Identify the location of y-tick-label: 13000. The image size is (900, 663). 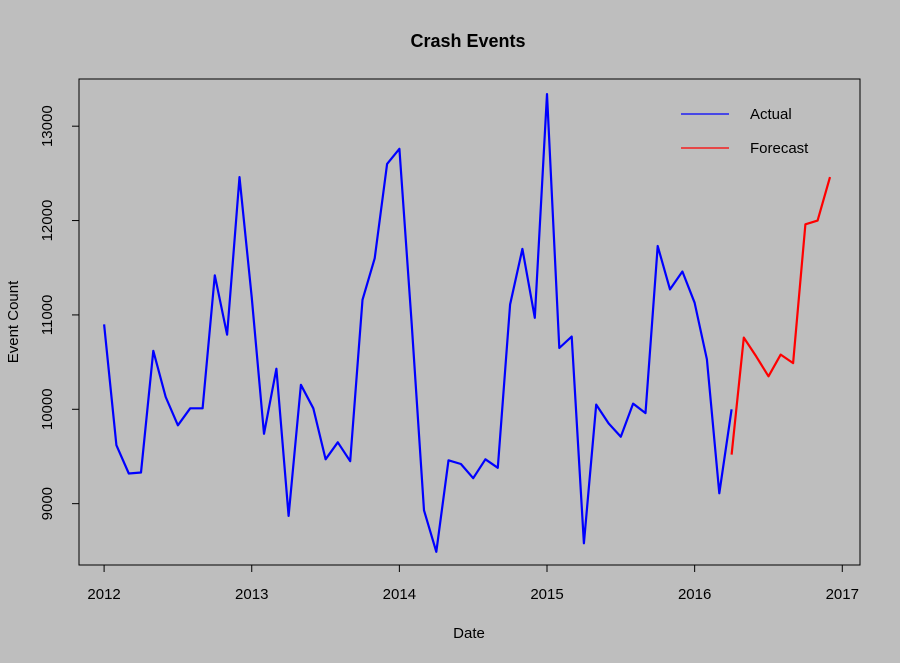
(47, 126).